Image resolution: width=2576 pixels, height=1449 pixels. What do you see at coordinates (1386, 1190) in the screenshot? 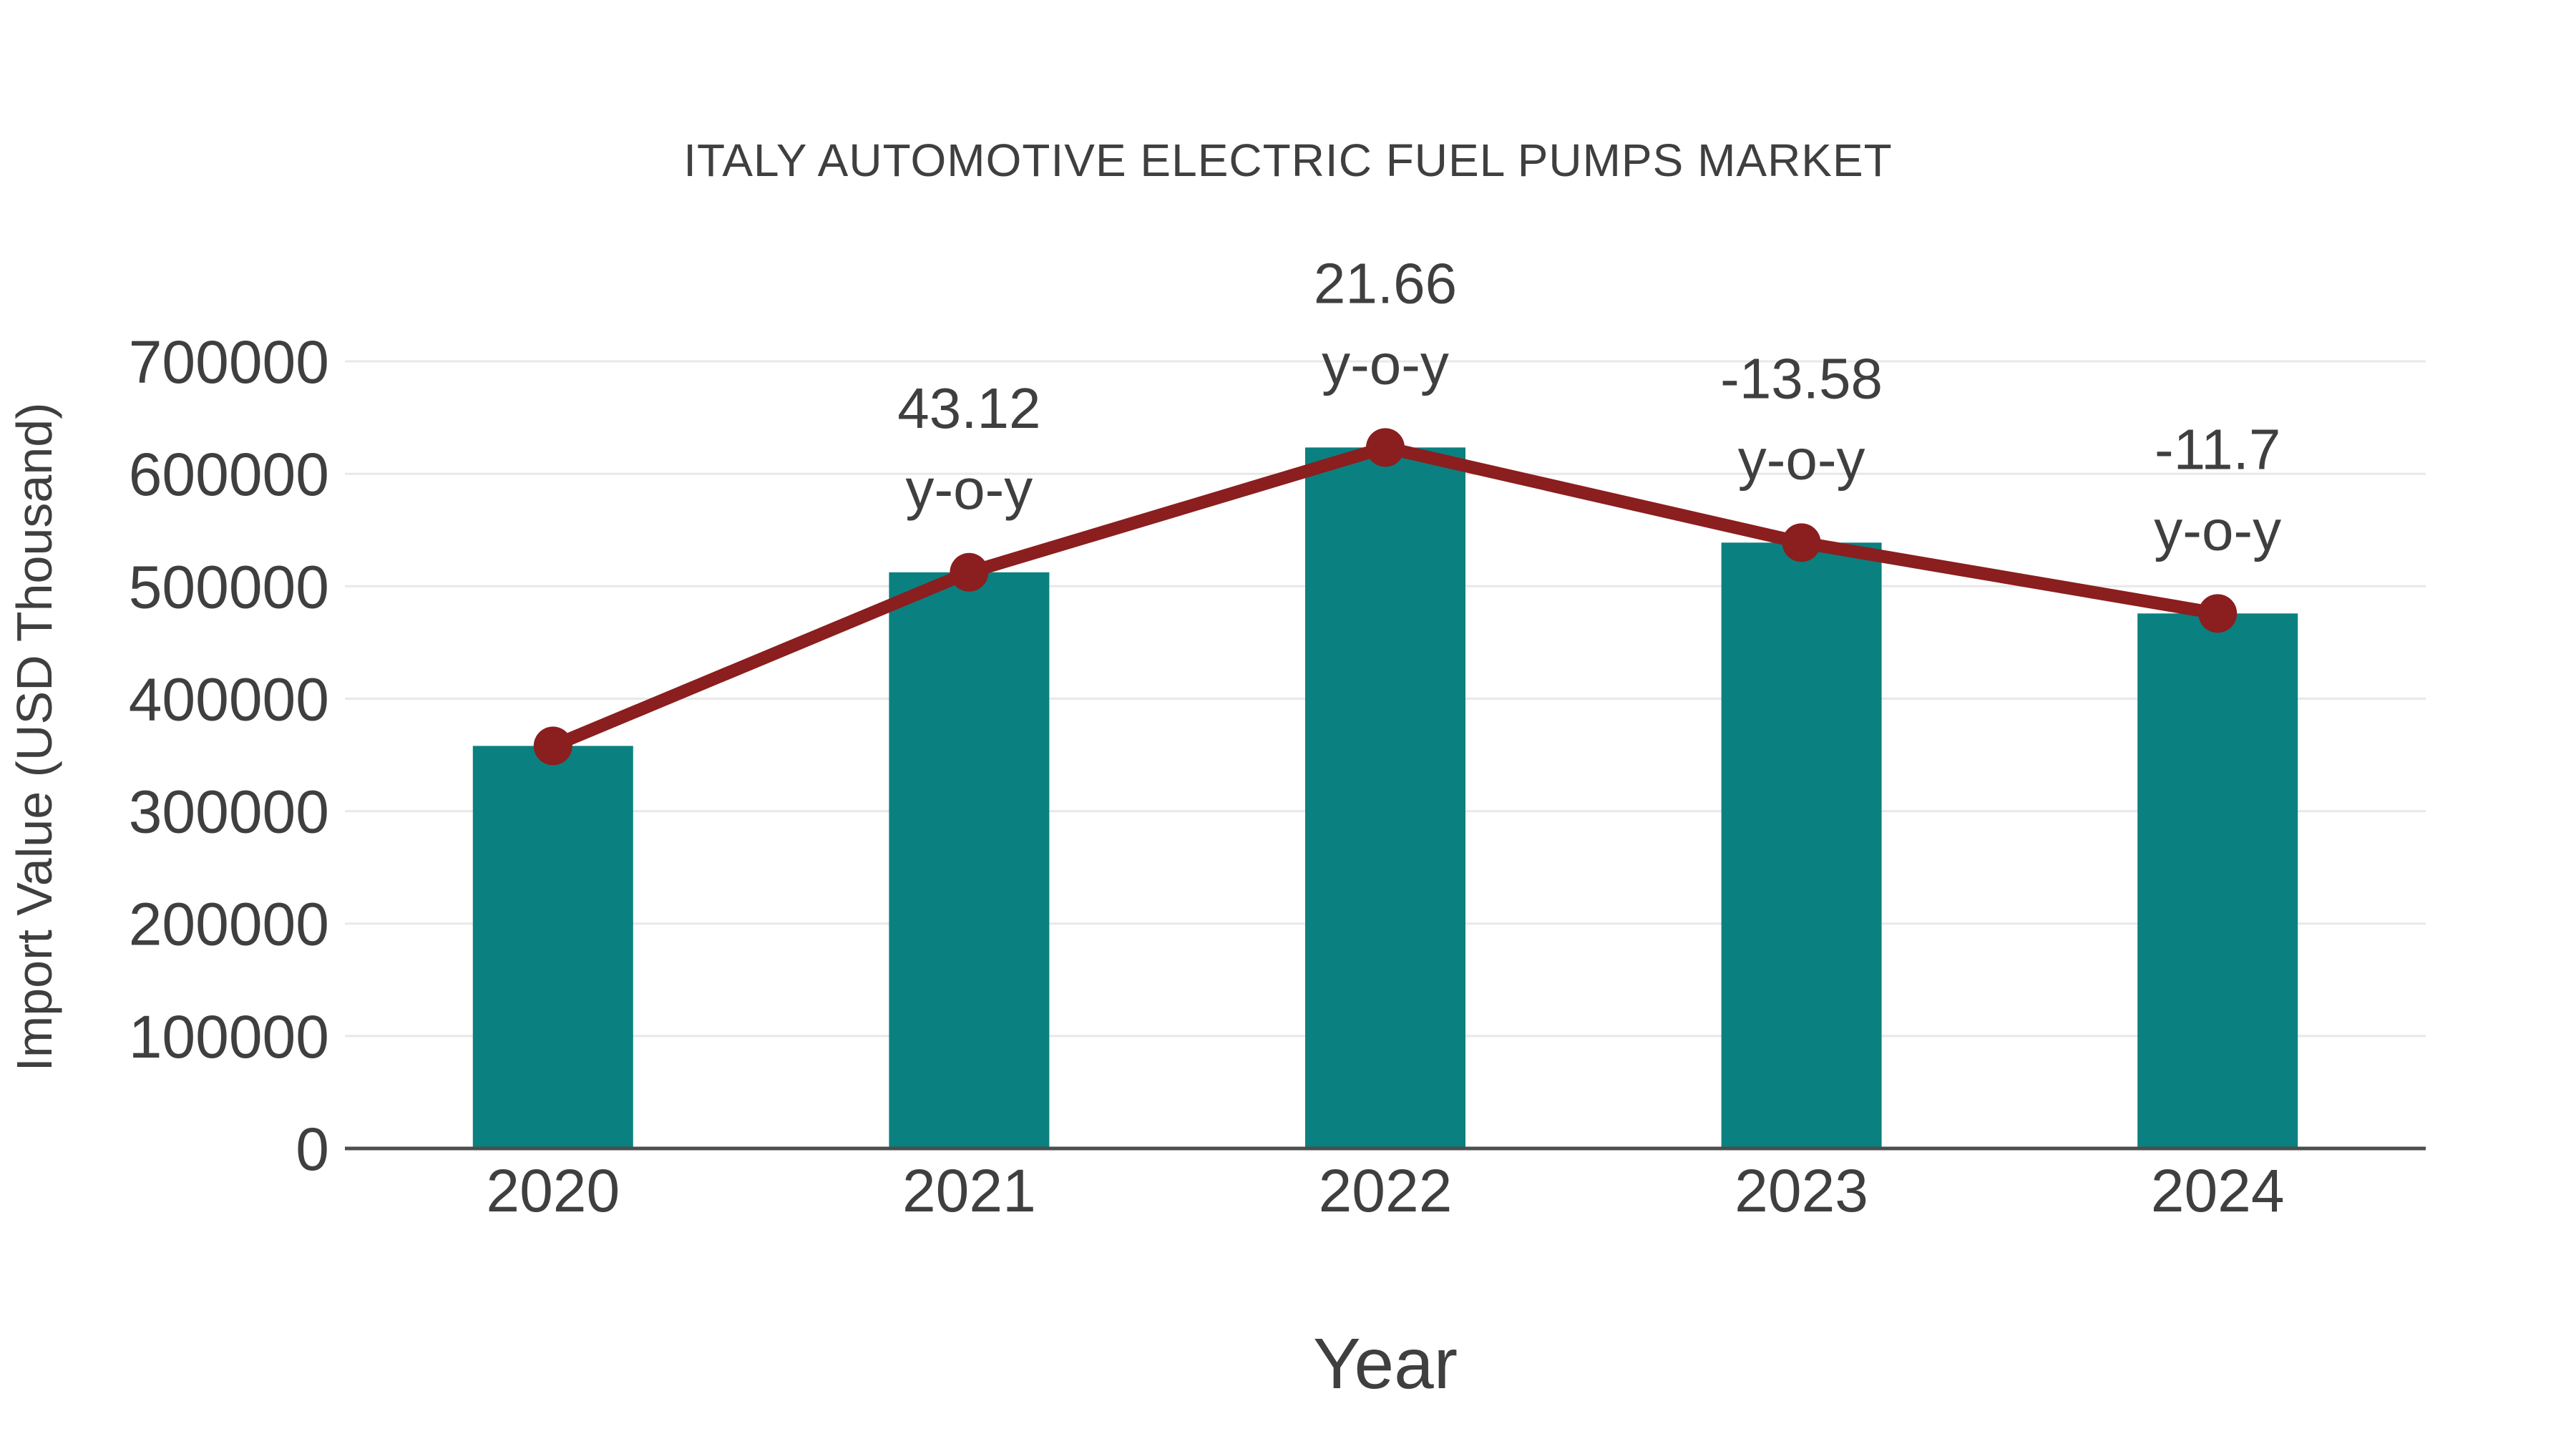
I see `x-tick-label-2022: 2022` at bounding box center [1386, 1190].